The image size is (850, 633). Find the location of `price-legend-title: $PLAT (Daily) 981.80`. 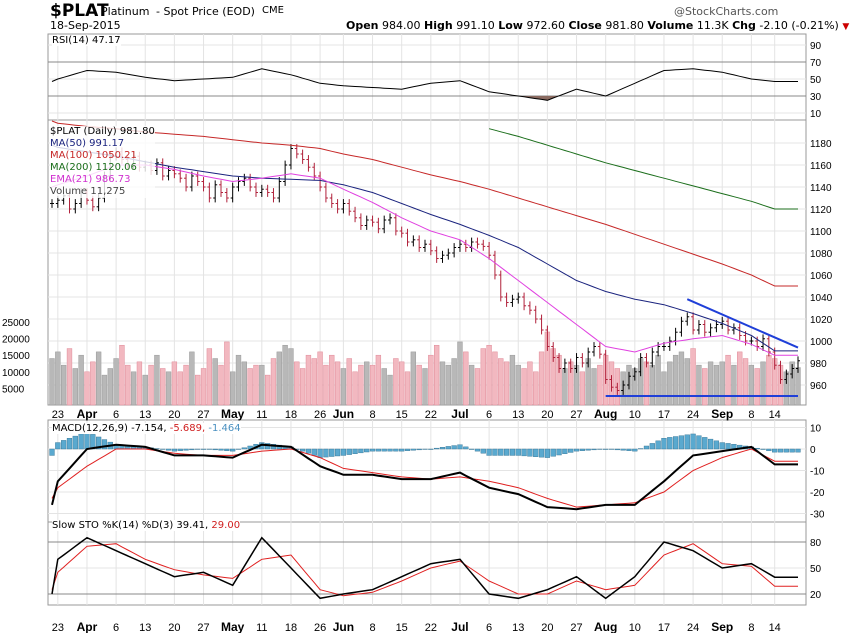

price-legend-title: $PLAT (Daily) 981.80 is located at coordinates (102, 131).